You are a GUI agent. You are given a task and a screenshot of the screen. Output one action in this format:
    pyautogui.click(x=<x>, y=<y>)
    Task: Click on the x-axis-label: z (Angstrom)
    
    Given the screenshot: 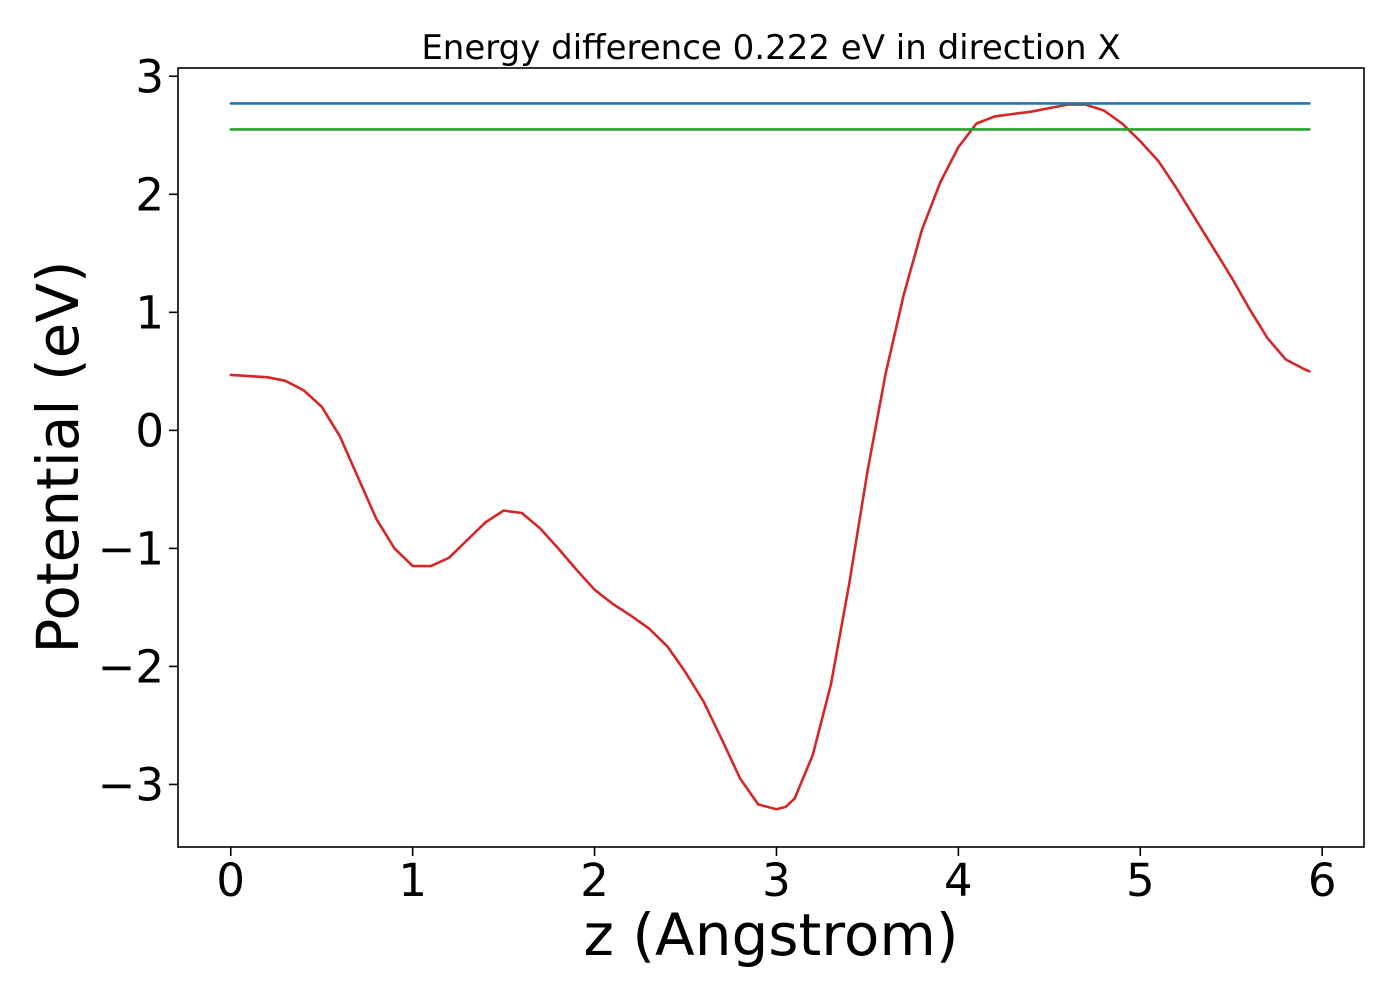 What is the action you would take?
    pyautogui.click(x=771, y=935)
    